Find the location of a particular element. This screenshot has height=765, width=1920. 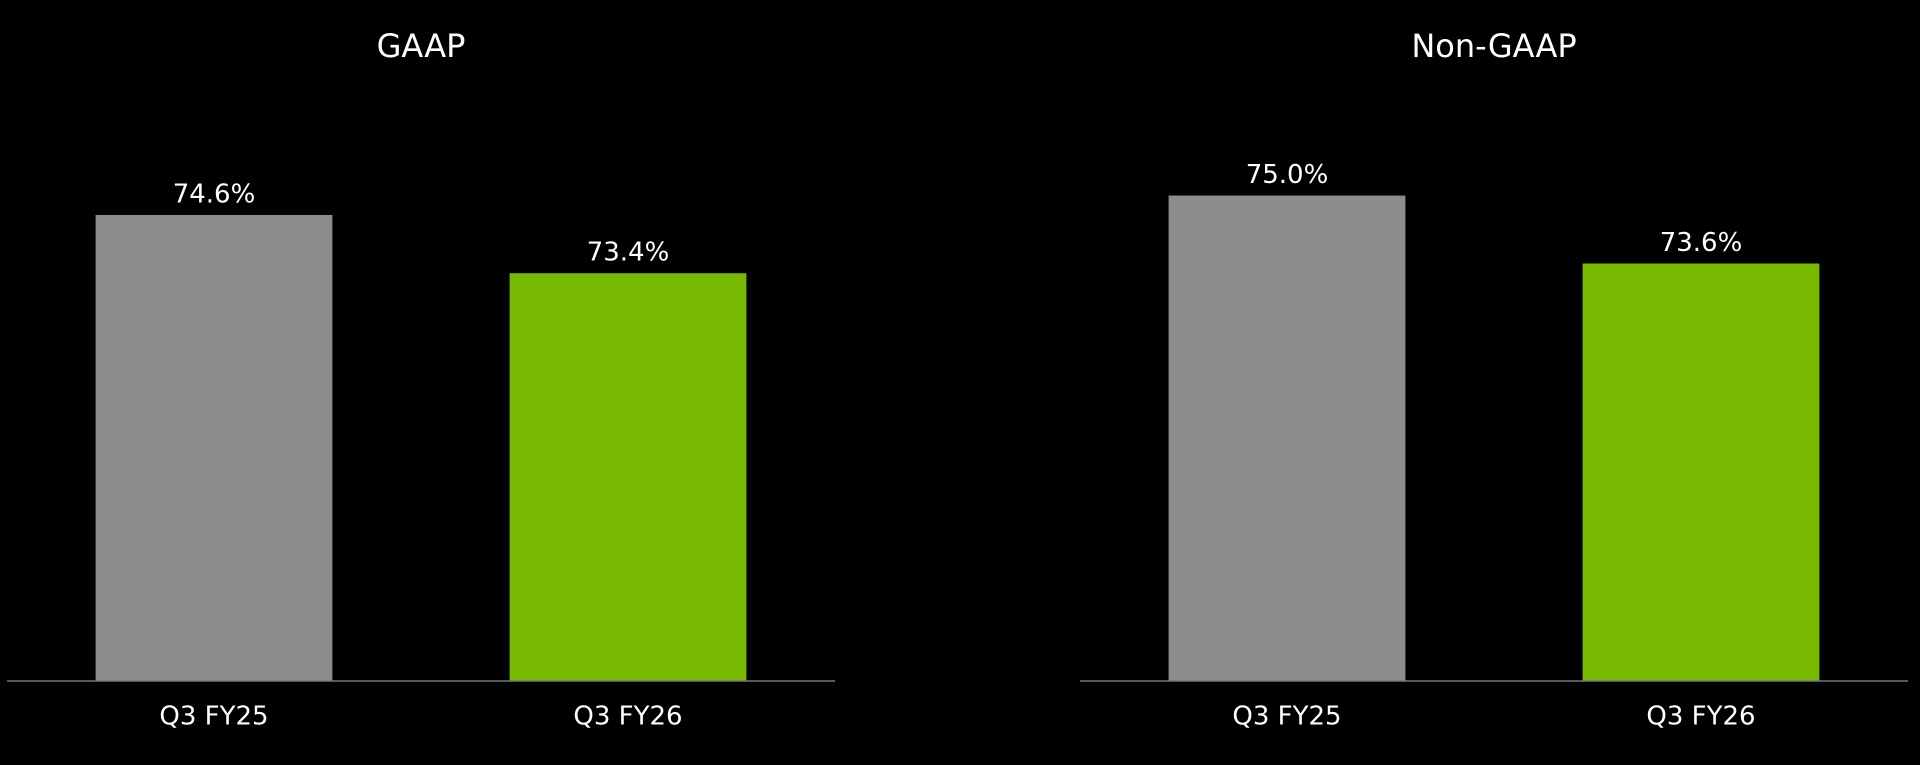

value-label: 73.6% is located at coordinates (1701, 243).